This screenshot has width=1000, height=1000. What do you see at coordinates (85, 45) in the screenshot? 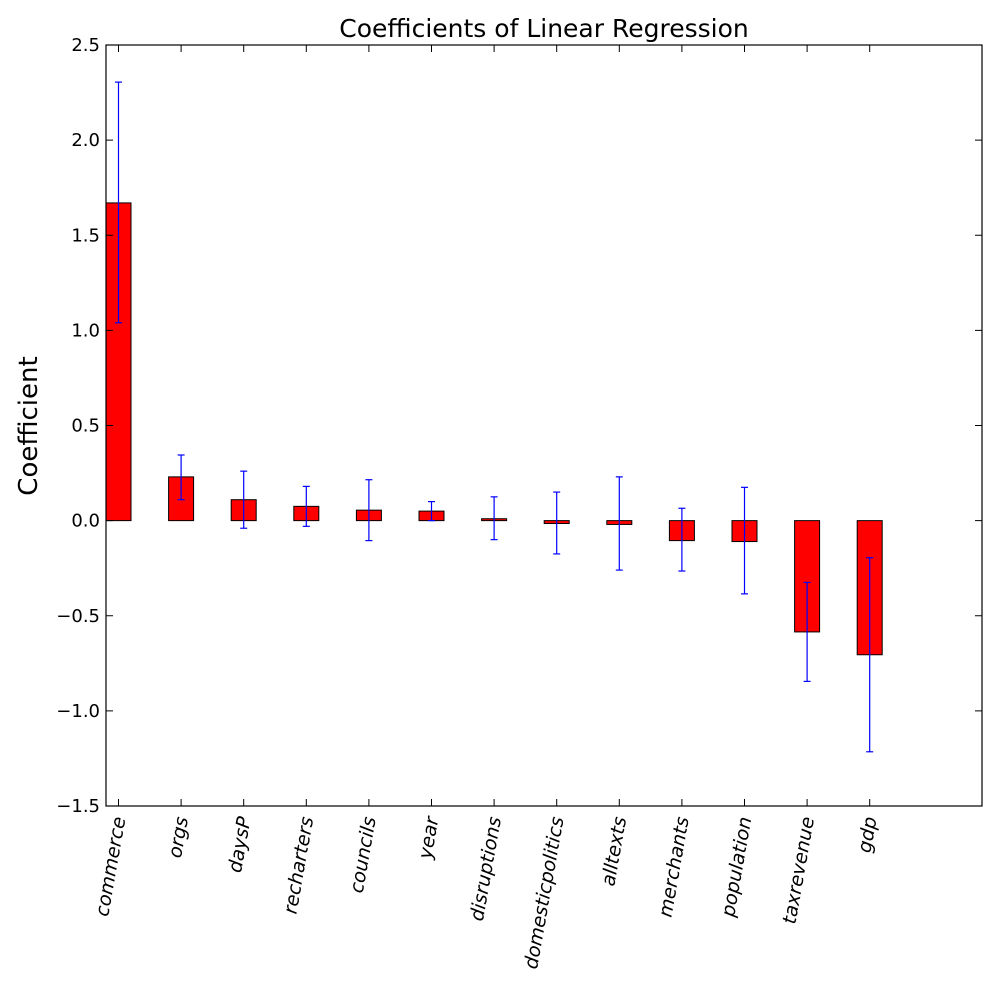
I see `y-tick-label: 2.5` at bounding box center [85, 45].